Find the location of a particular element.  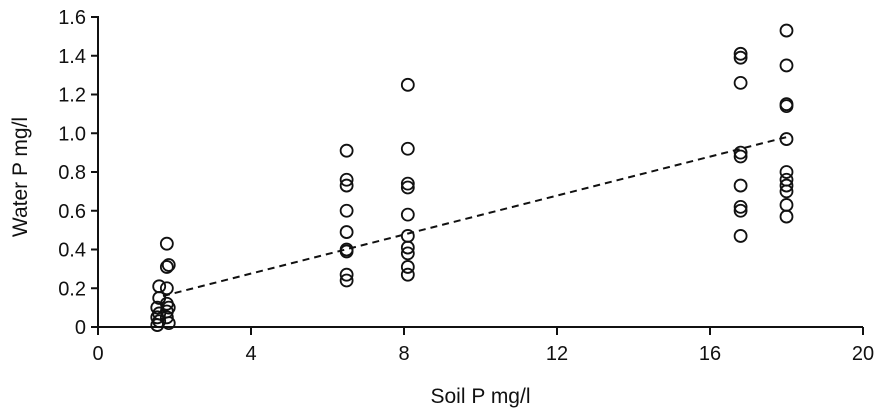

y-tick-label: 1.4 is located at coordinates (72, 57).